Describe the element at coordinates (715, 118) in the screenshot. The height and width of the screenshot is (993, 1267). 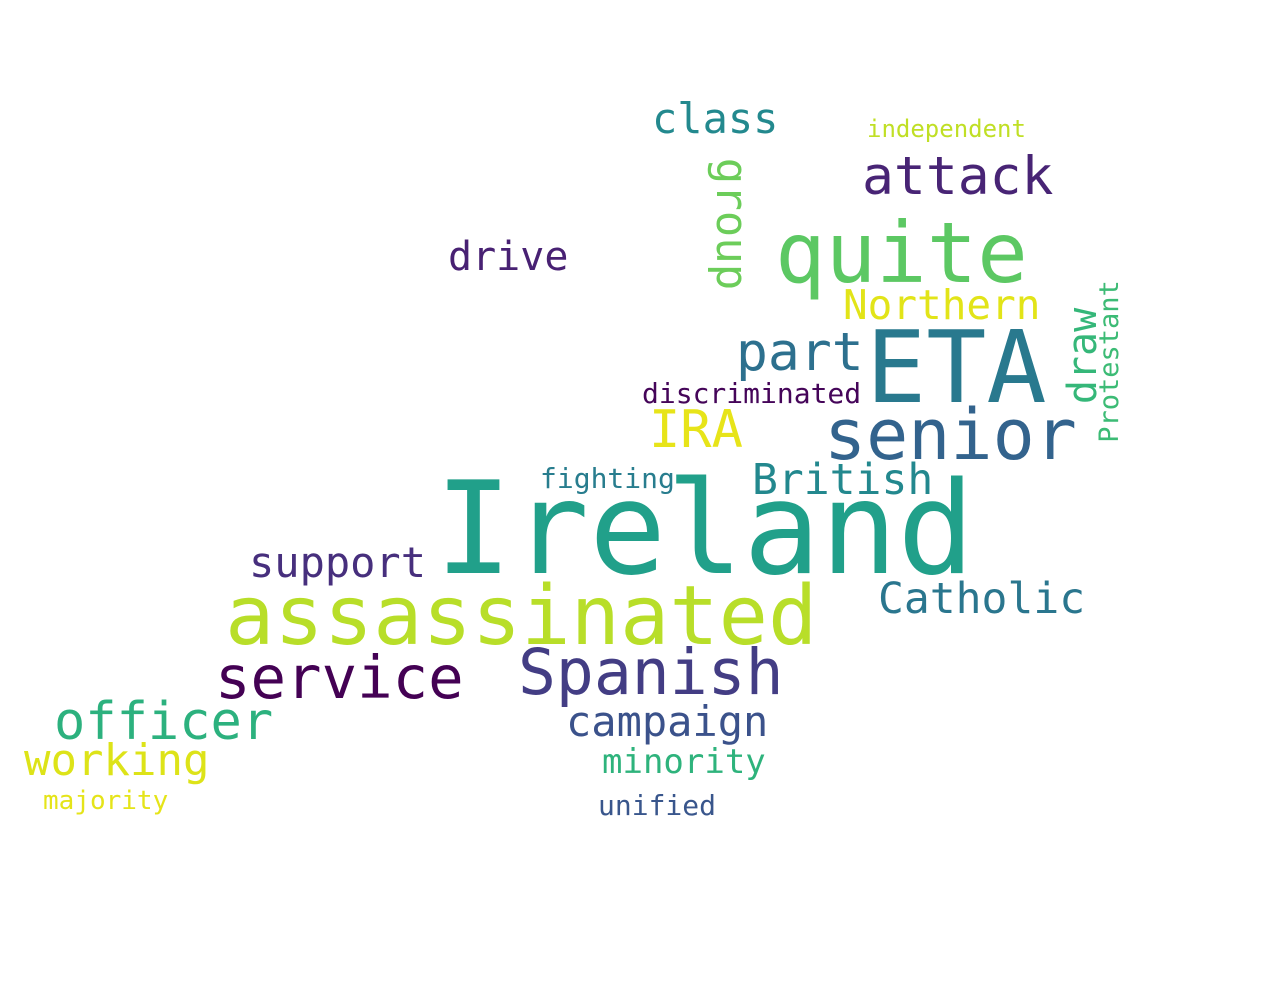
I see `word-class: class` at that location.